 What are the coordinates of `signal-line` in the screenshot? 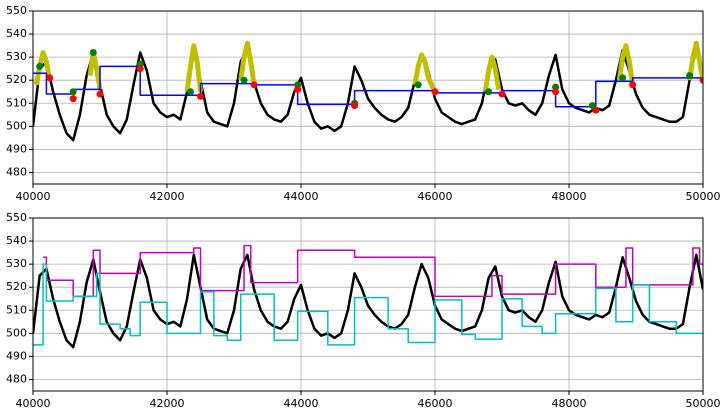 It's located at (368, 66).